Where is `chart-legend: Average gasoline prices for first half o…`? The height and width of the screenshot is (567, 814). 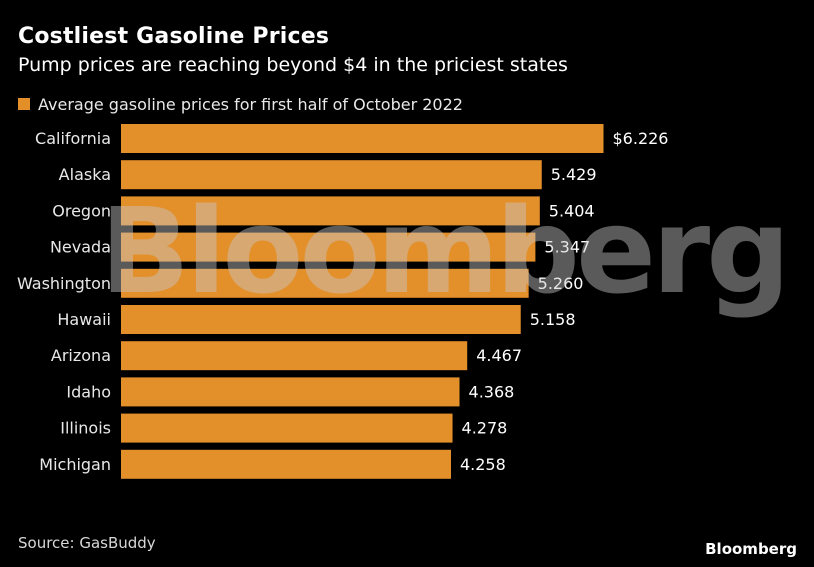 chart-legend: Average gasoline prices for first half o… is located at coordinates (240, 104).